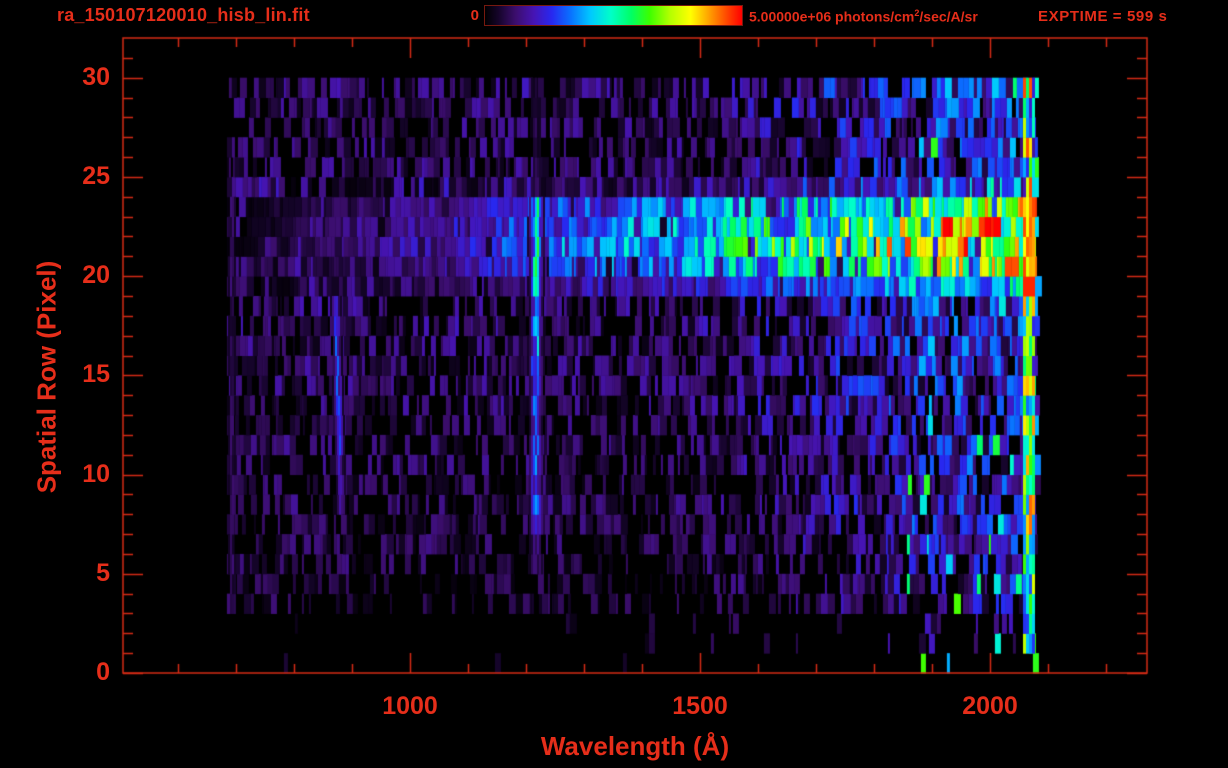 Image resolution: width=1228 pixels, height=768 pixels. Describe the element at coordinates (410, 706) in the screenshot. I see `x-tick-label-1000: 1000` at that location.